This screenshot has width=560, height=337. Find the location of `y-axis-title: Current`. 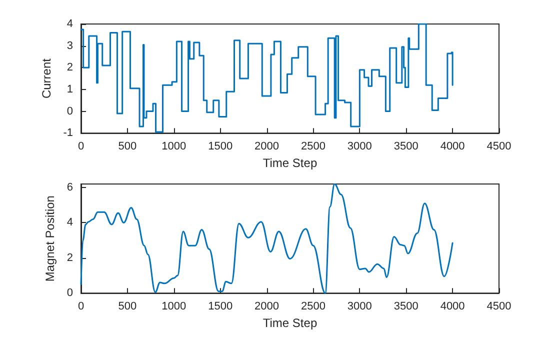

y-axis-title: Current is located at coordinates (46, 78).